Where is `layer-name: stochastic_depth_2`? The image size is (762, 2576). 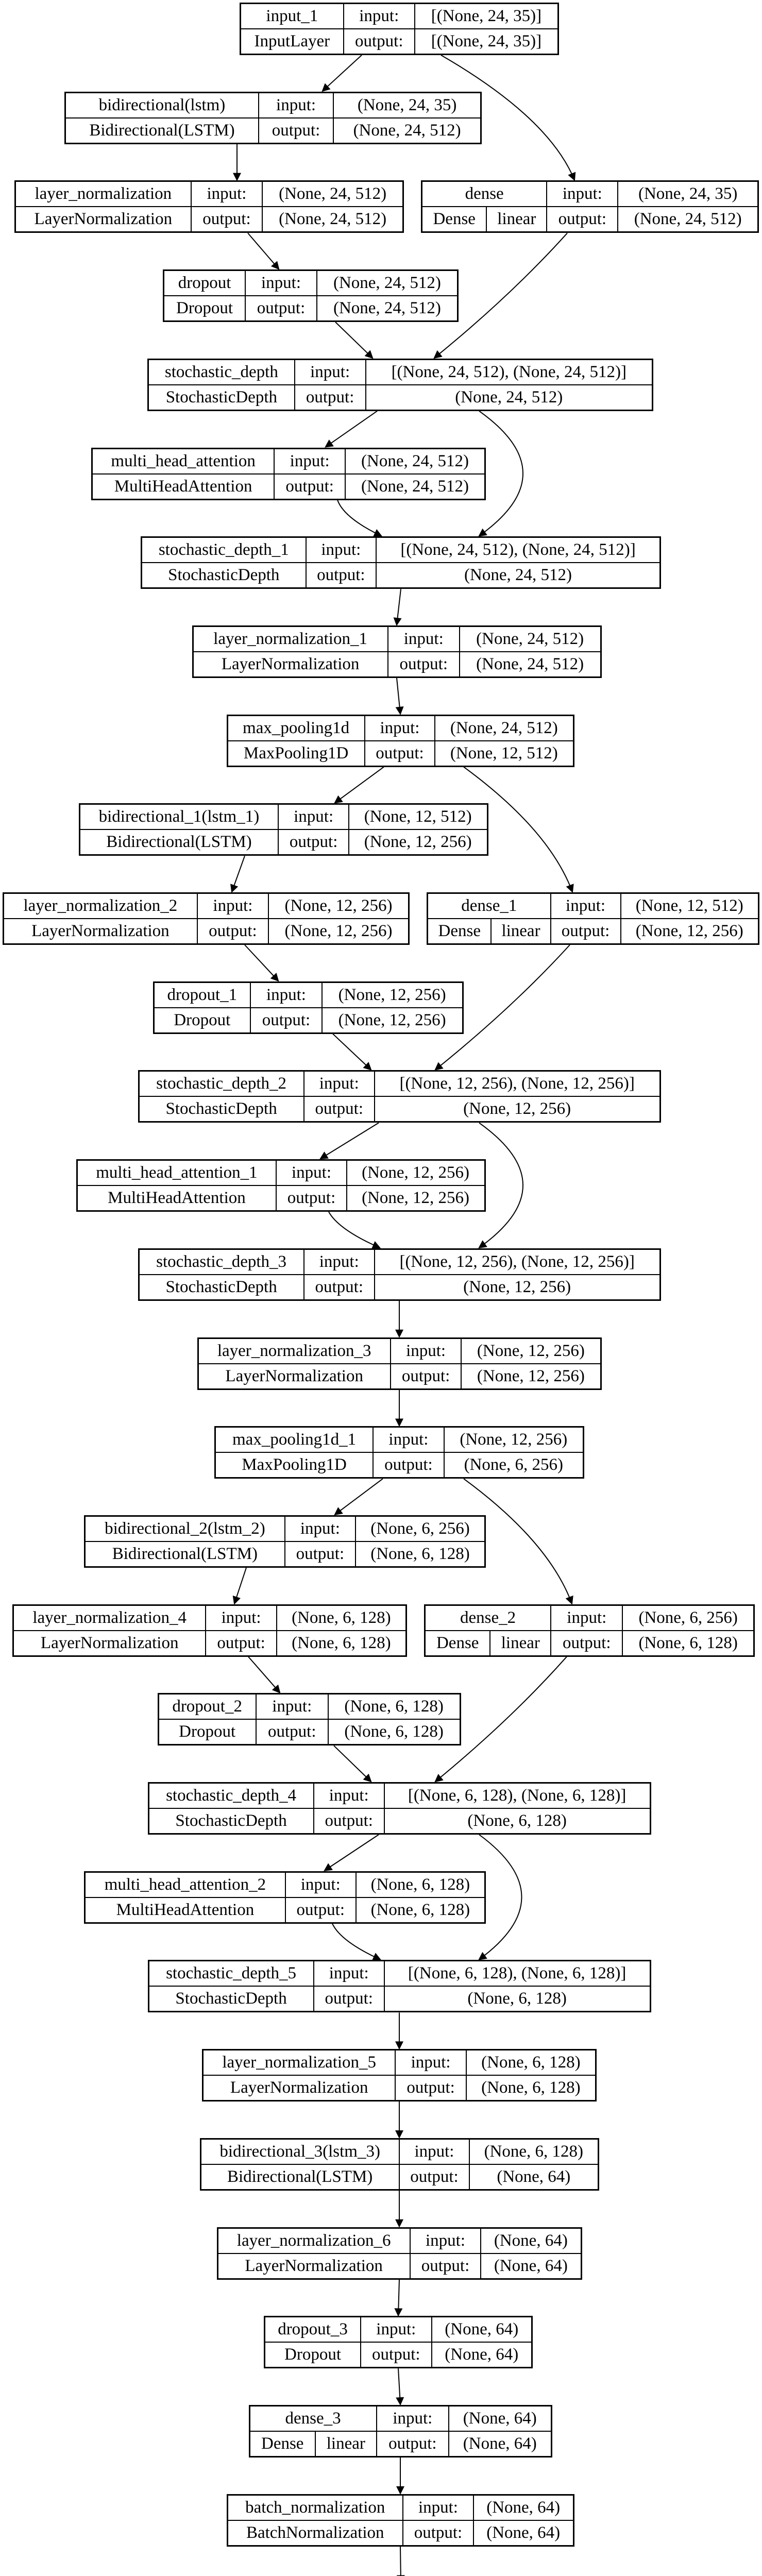 layer-name: stochastic_depth_2 is located at coordinates (221, 1083).